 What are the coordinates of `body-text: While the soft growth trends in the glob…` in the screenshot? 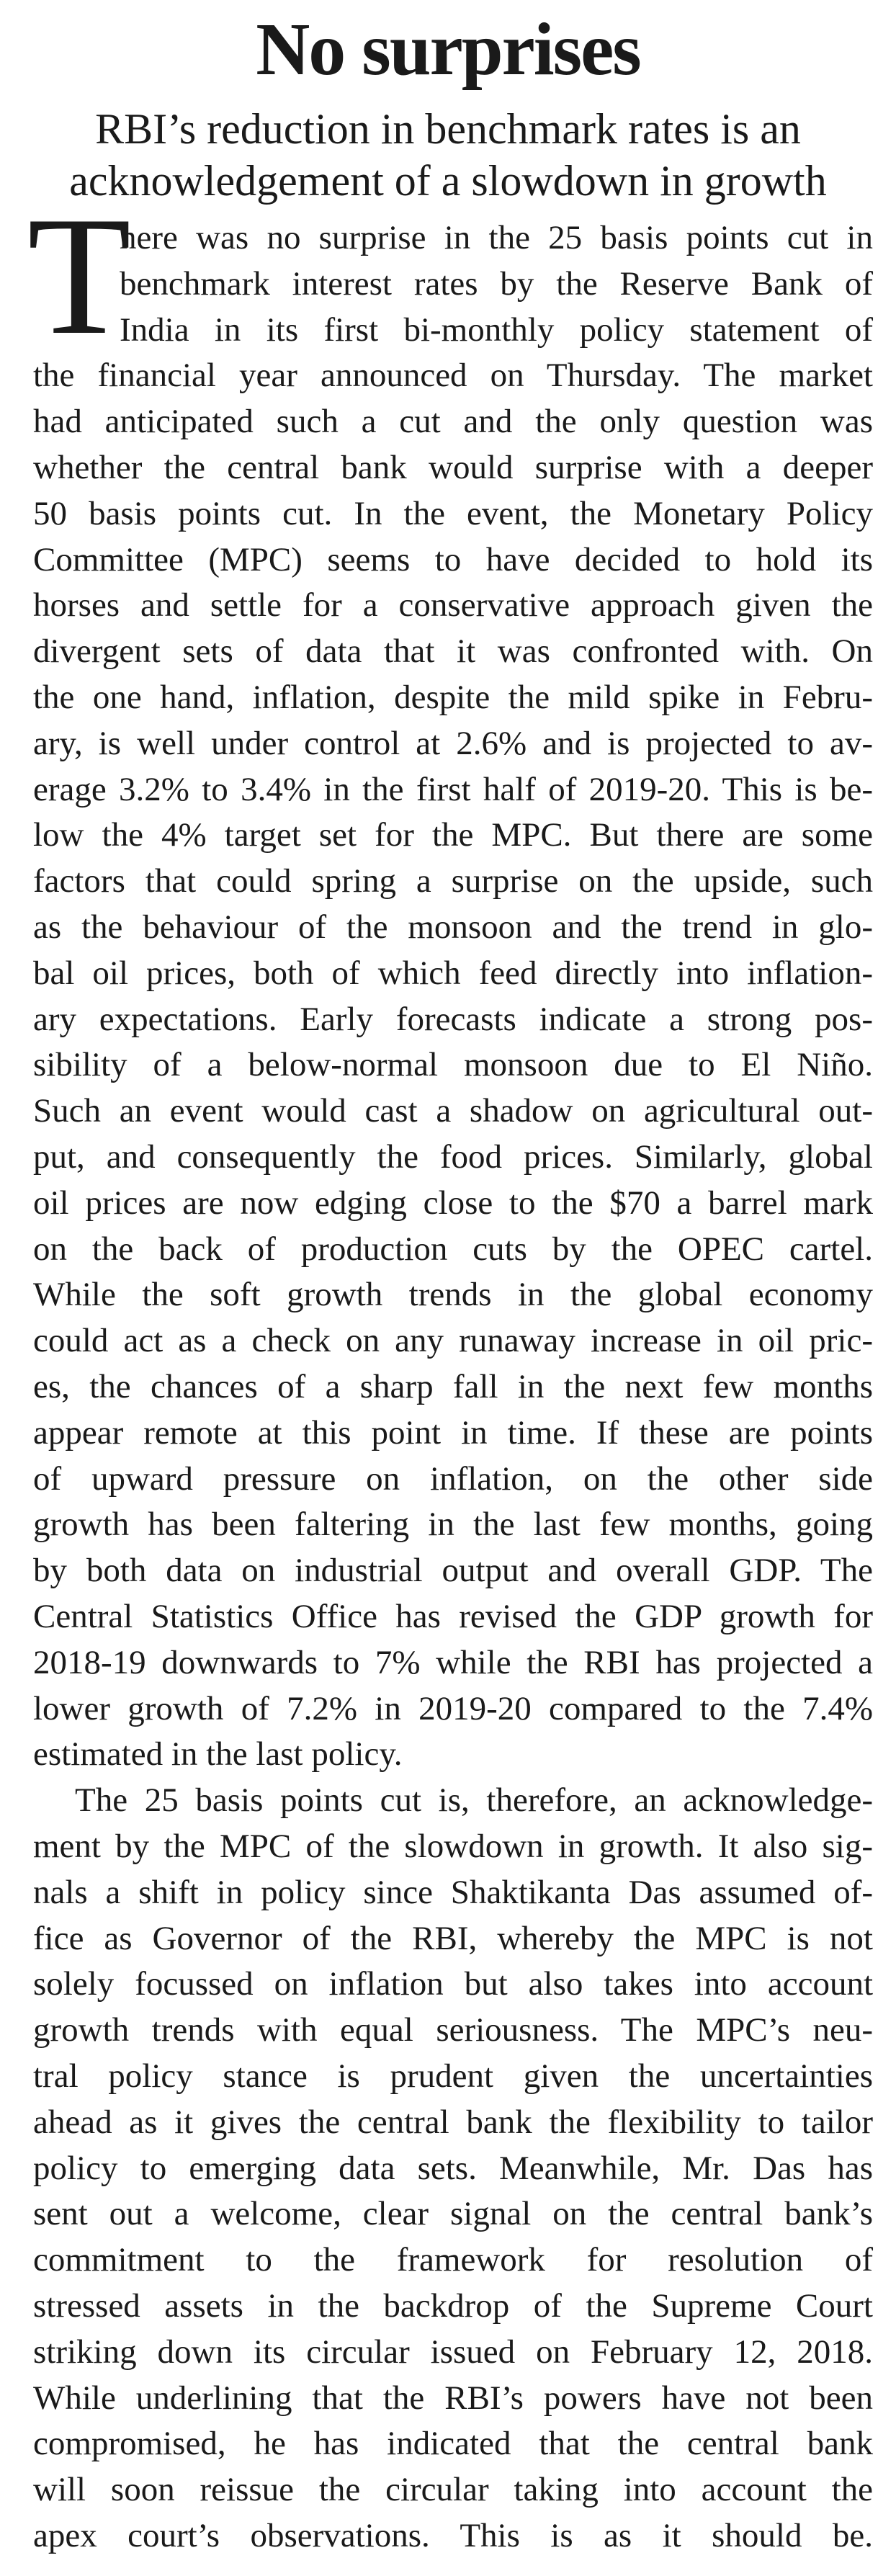 It's located at (453, 1295).